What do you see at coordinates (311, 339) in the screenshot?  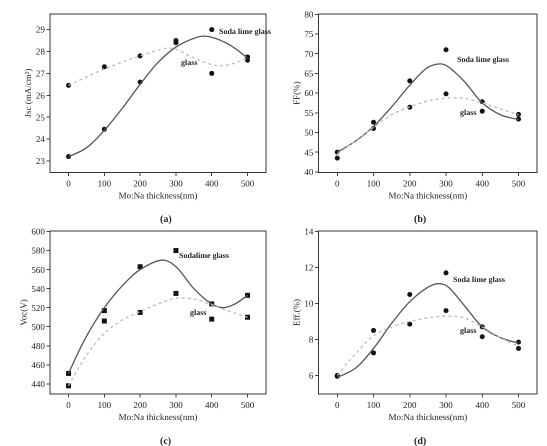 I see `y-tick-label: 8` at bounding box center [311, 339].